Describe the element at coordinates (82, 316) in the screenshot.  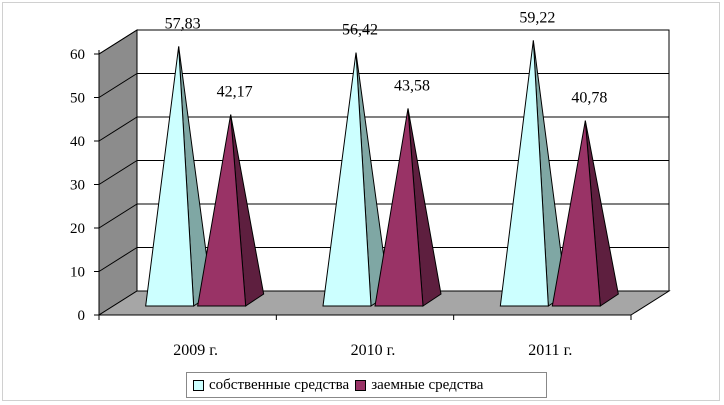
I see `y-tick-label: 0` at that location.